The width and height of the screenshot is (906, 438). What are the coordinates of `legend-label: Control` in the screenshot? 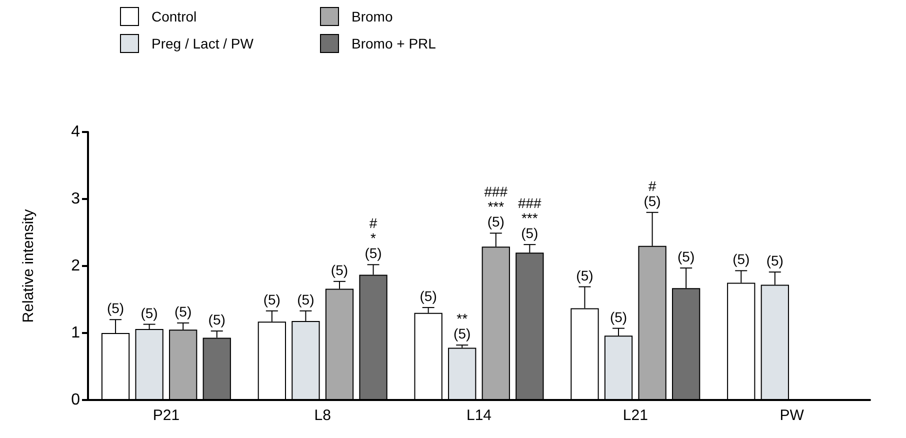 It's located at (174, 16).